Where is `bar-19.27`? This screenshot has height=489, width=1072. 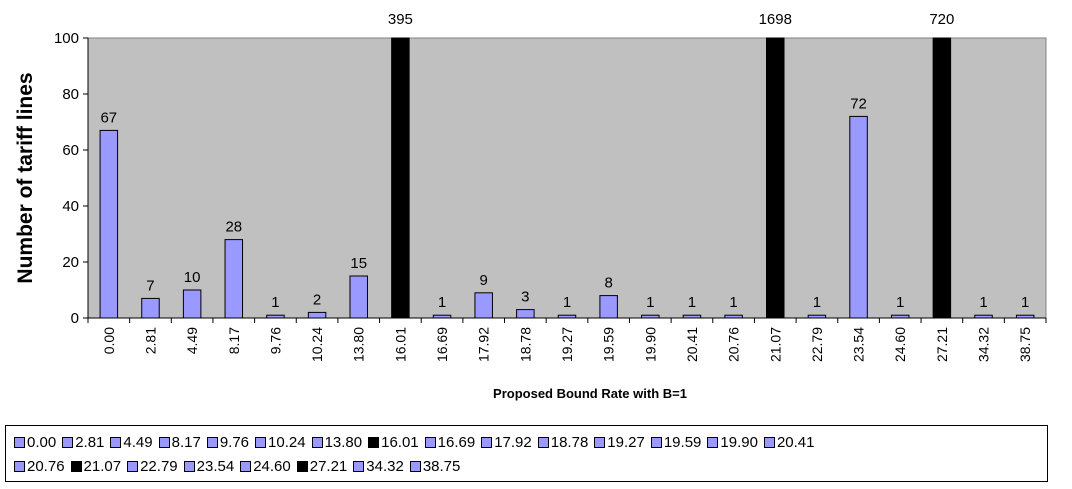
bar-19.27 is located at coordinates (567, 316).